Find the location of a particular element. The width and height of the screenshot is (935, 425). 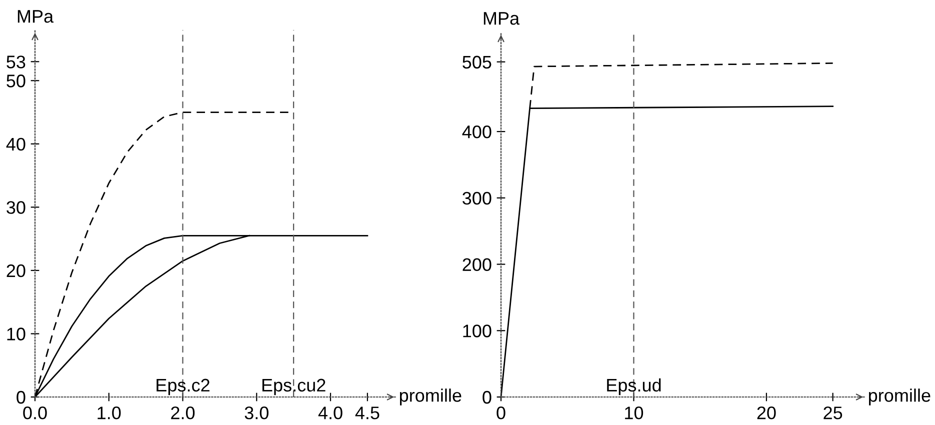

x-tick-label: 20 is located at coordinates (766, 413).